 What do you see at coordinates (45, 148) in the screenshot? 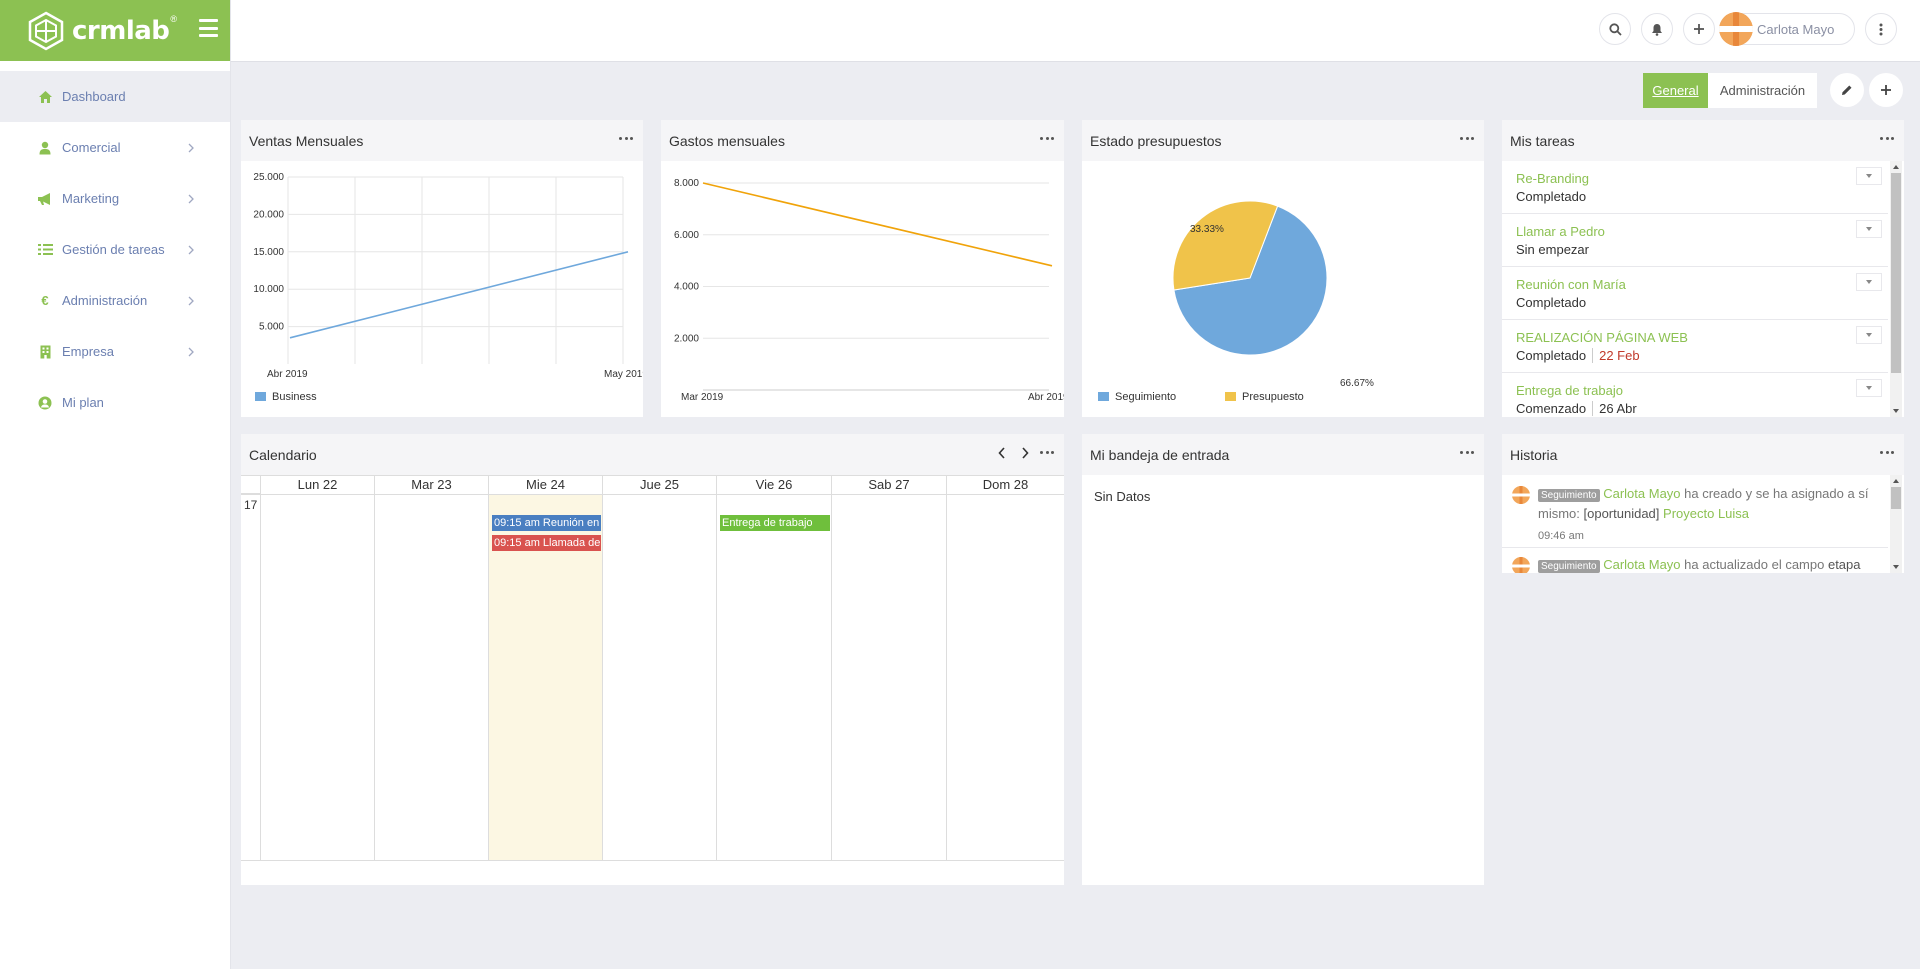
I see `user-icon` at bounding box center [45, 148].